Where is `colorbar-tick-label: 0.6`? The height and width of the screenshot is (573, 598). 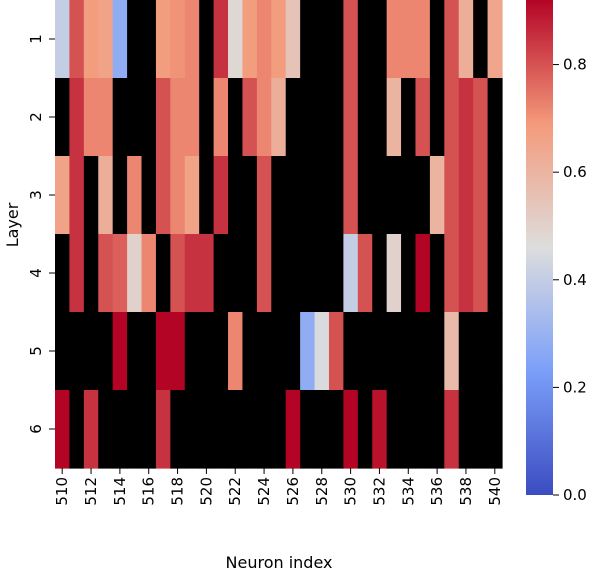 colorbar-tick-label: 0.6 is located at coordinates (575, 172).